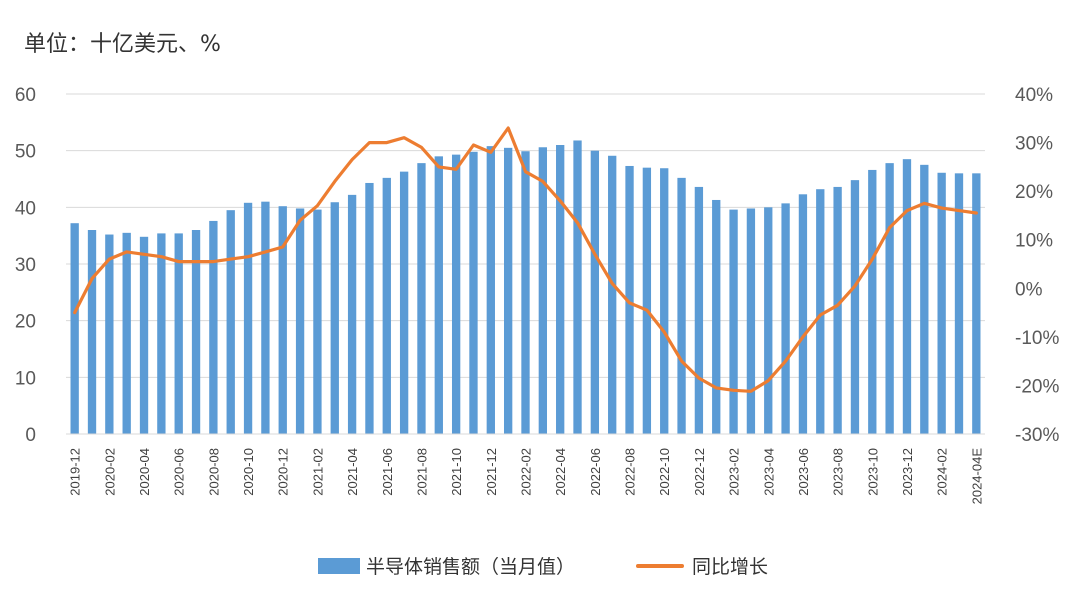 The width and height of the screenshot is (1080, 603). What do you see at coordinates (491, 472) in the screenshot?
I see `x-tick-label: 2021-12` at bounding box center [491, 472].